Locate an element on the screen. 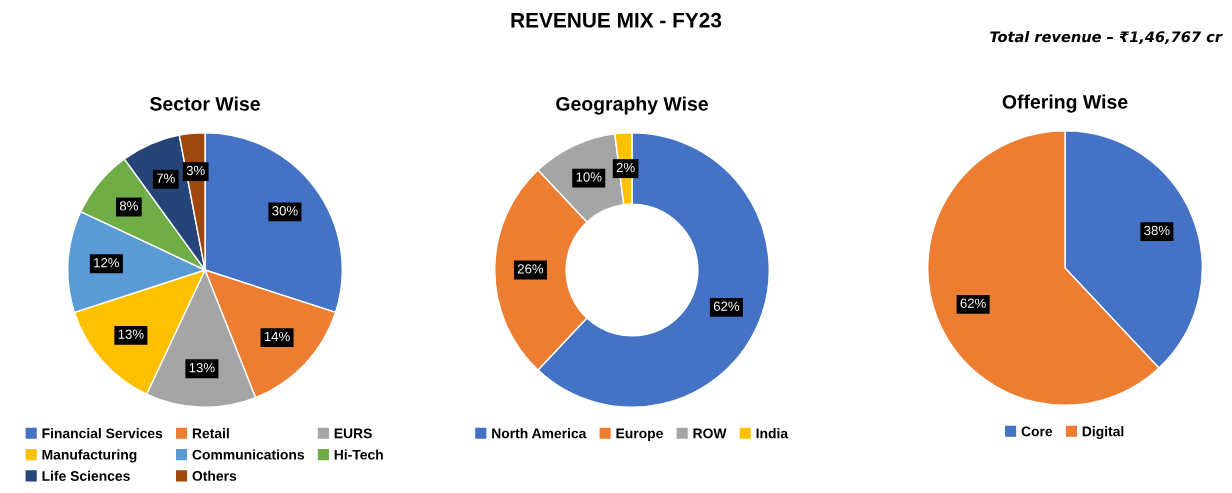 This screenshot has height=493, width=1232. text: REVENUE MIX - FY23 is located at coordinates (616, 20).